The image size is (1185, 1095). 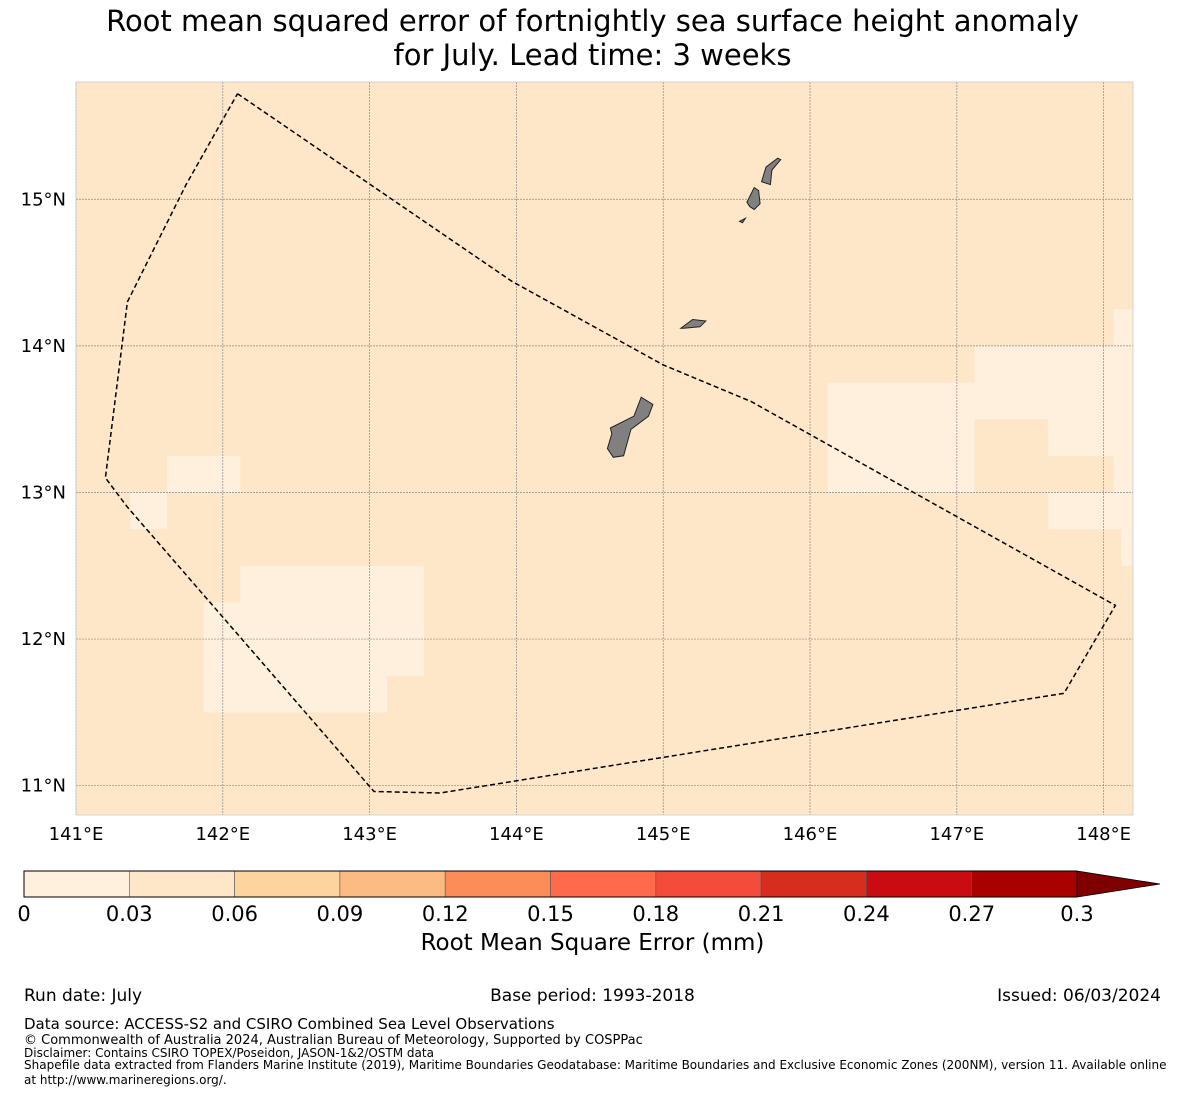 I want to click on map-title-line2: for July. Lead time: 3 weeks, so click(x=592, y=55).